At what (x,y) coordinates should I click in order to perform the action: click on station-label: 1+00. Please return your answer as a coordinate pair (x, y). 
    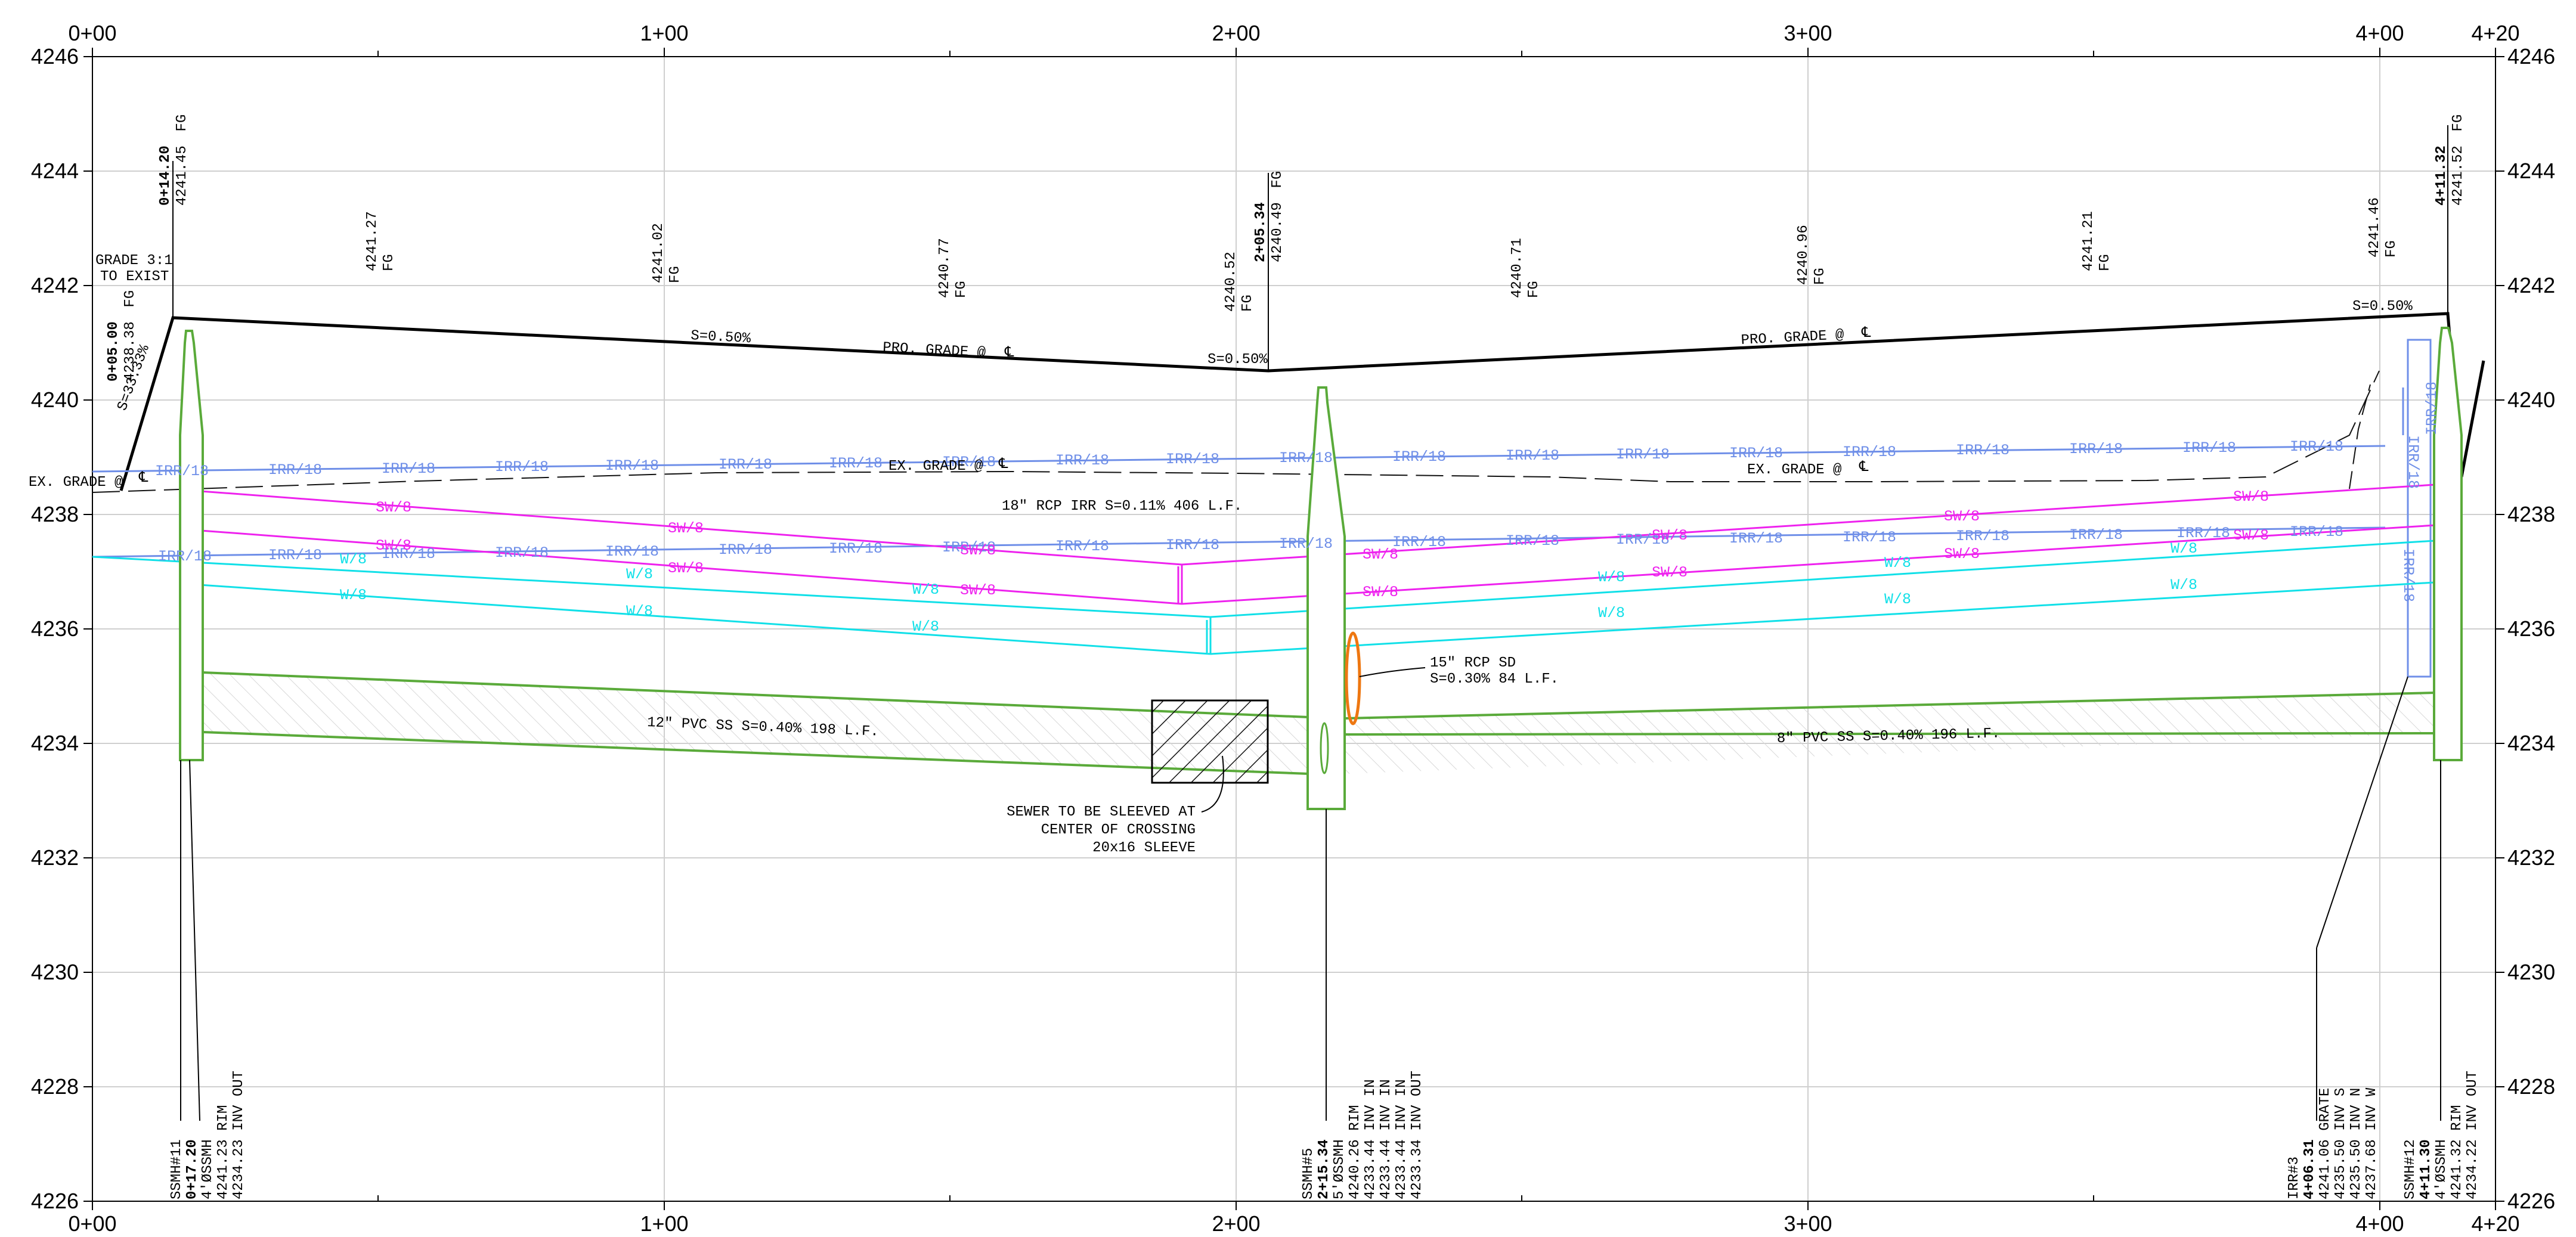
    Looking at the image, I should click on (664, 1223).